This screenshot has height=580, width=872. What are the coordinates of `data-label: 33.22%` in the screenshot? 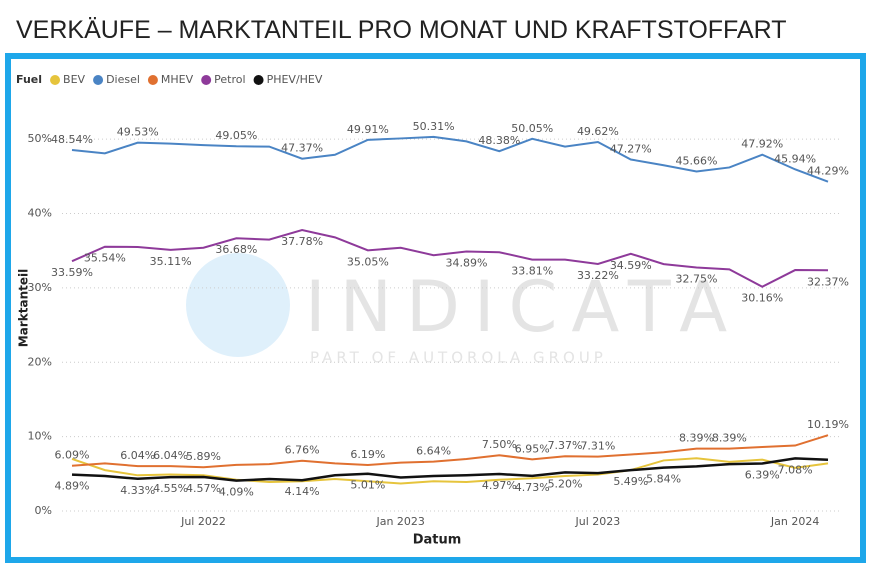 It's located at (598, 275).